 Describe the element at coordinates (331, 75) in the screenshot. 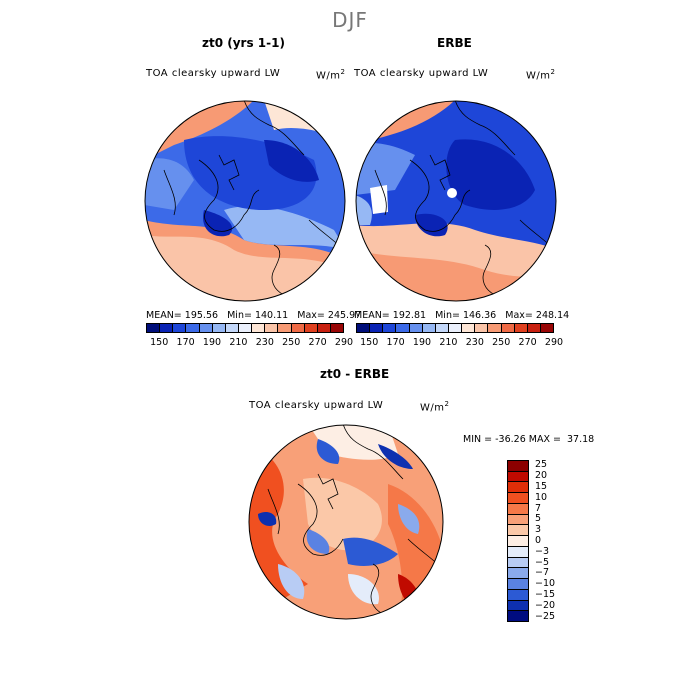

I see `panel-1-units: W/m2` at that location.